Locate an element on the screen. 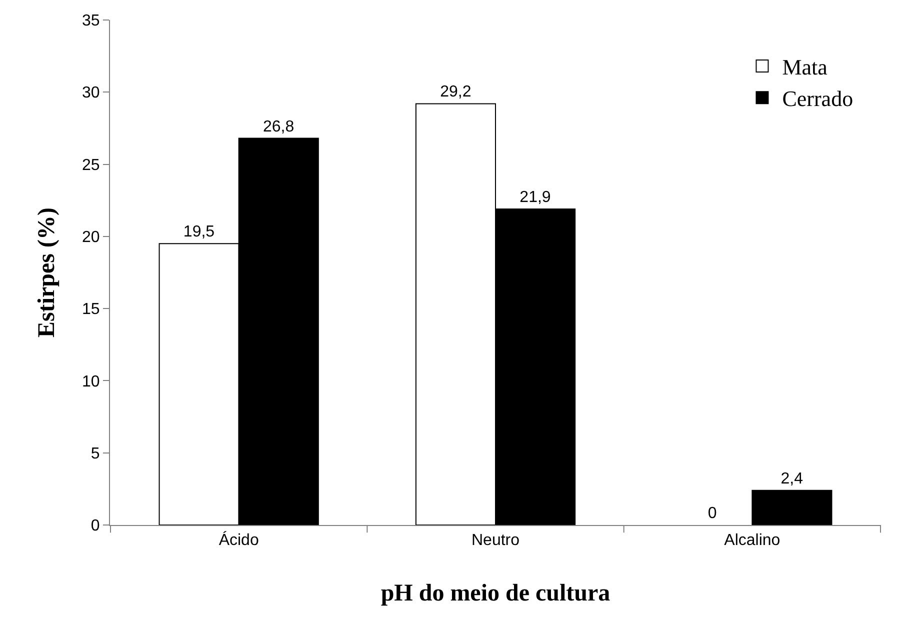 The height and width of the screenshot is (635, 921). data-label: 29,2 is located at coordinates (456, 92).